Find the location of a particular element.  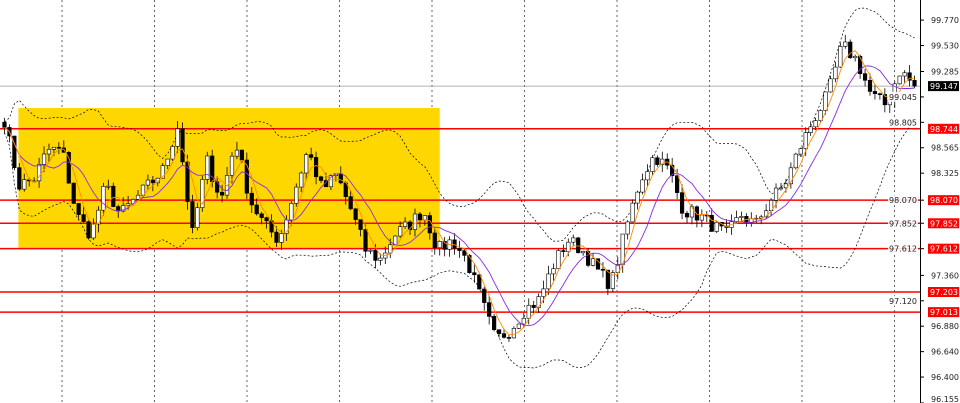

y-tick-label: 98.565 is located at coordinates (945, 148).